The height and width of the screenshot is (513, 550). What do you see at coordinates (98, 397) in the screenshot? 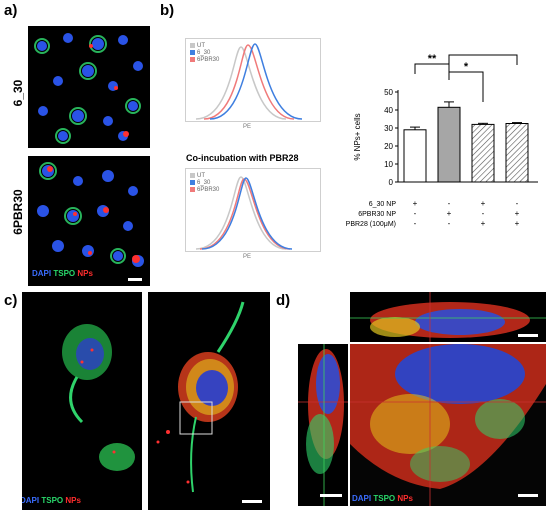
I see `cell-image-c-left` at bounding box center [98, 397].